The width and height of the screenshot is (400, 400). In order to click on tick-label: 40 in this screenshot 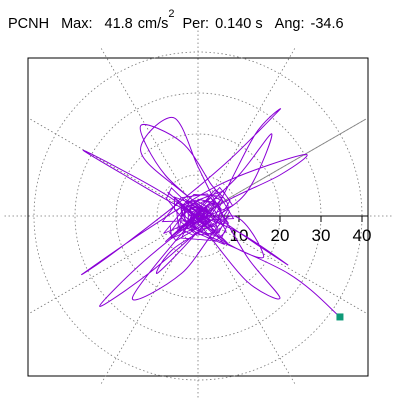, I will do `click(362, 235)`.